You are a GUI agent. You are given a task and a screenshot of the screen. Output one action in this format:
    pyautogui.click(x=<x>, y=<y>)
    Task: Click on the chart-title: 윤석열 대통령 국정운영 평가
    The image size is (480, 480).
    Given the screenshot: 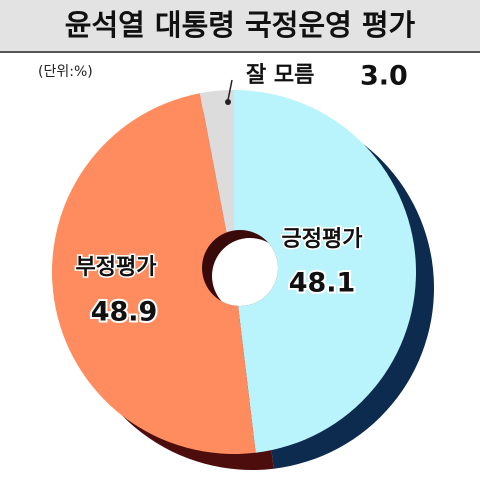 What is the action you would take?
    pyautogui.click(x=240, y=25)
    